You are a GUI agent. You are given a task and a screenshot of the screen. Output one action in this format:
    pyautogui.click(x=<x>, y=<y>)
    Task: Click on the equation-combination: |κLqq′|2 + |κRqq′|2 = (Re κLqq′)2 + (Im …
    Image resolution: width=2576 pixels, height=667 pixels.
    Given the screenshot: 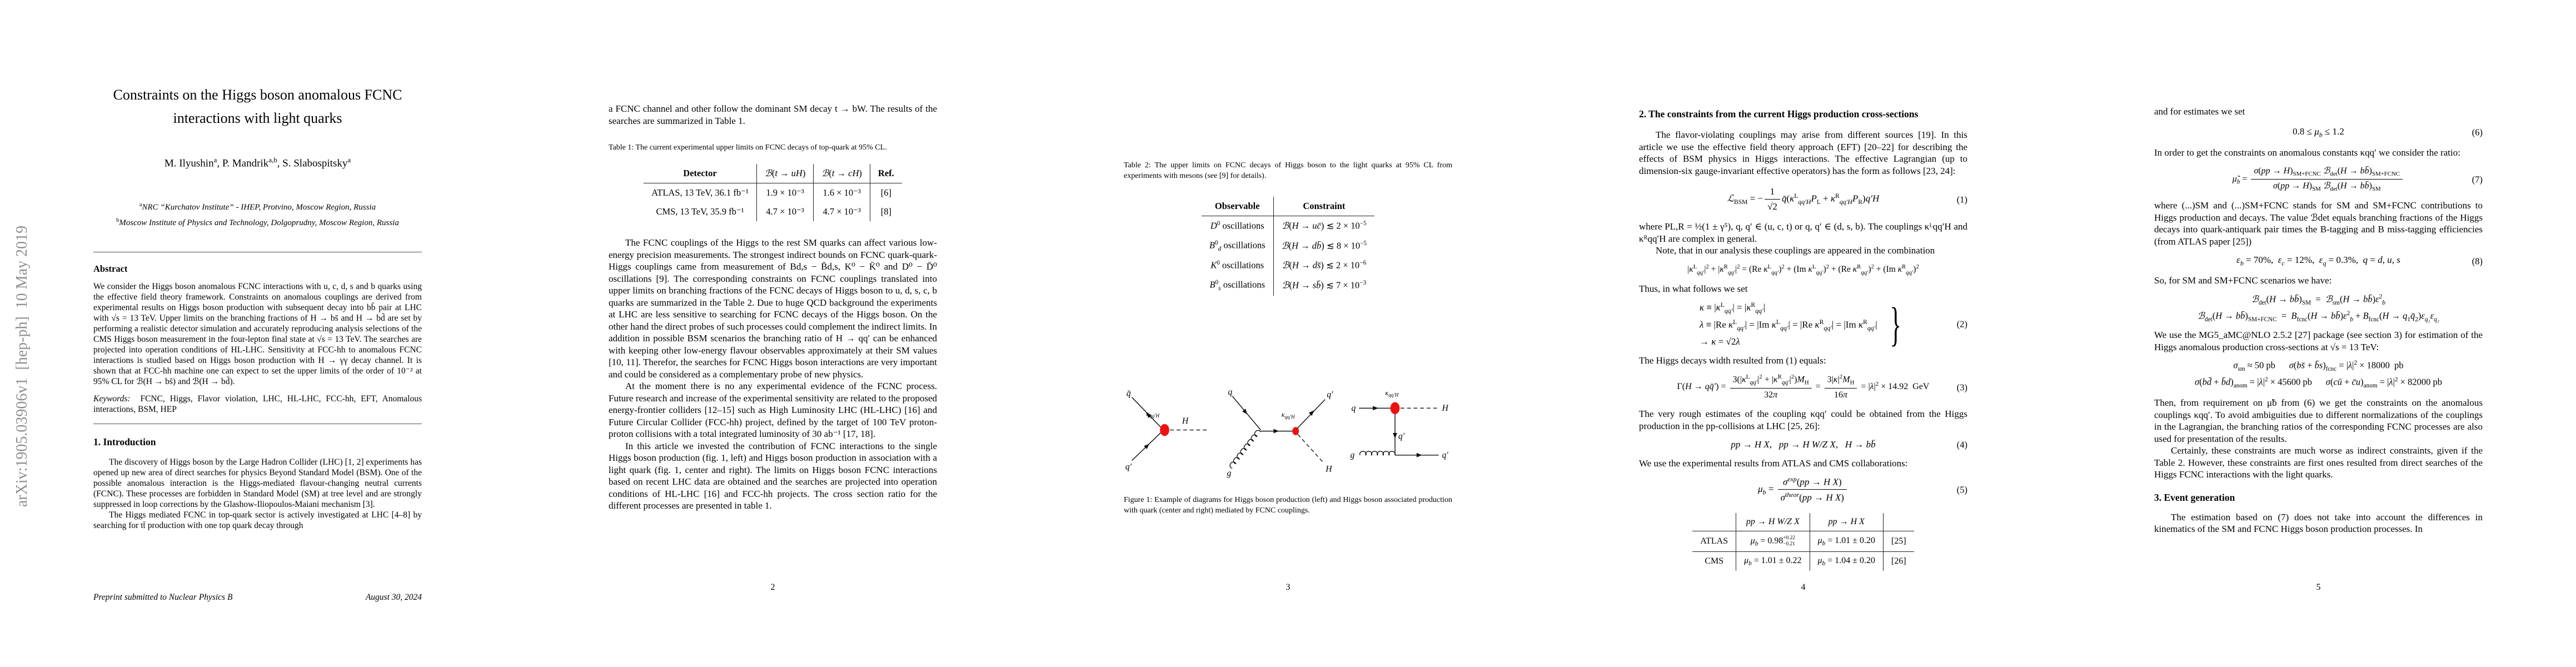 What is the action you would take?
    pyautogui.click(x=1803, y=269)
    